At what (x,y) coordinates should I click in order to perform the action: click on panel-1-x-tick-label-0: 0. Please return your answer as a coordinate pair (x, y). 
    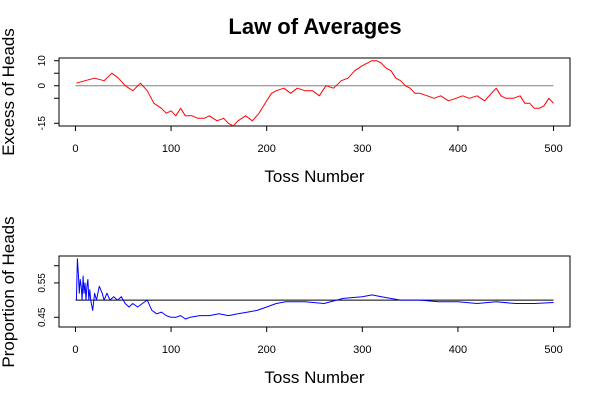
    Looking at the image, I should click on (75, 149).